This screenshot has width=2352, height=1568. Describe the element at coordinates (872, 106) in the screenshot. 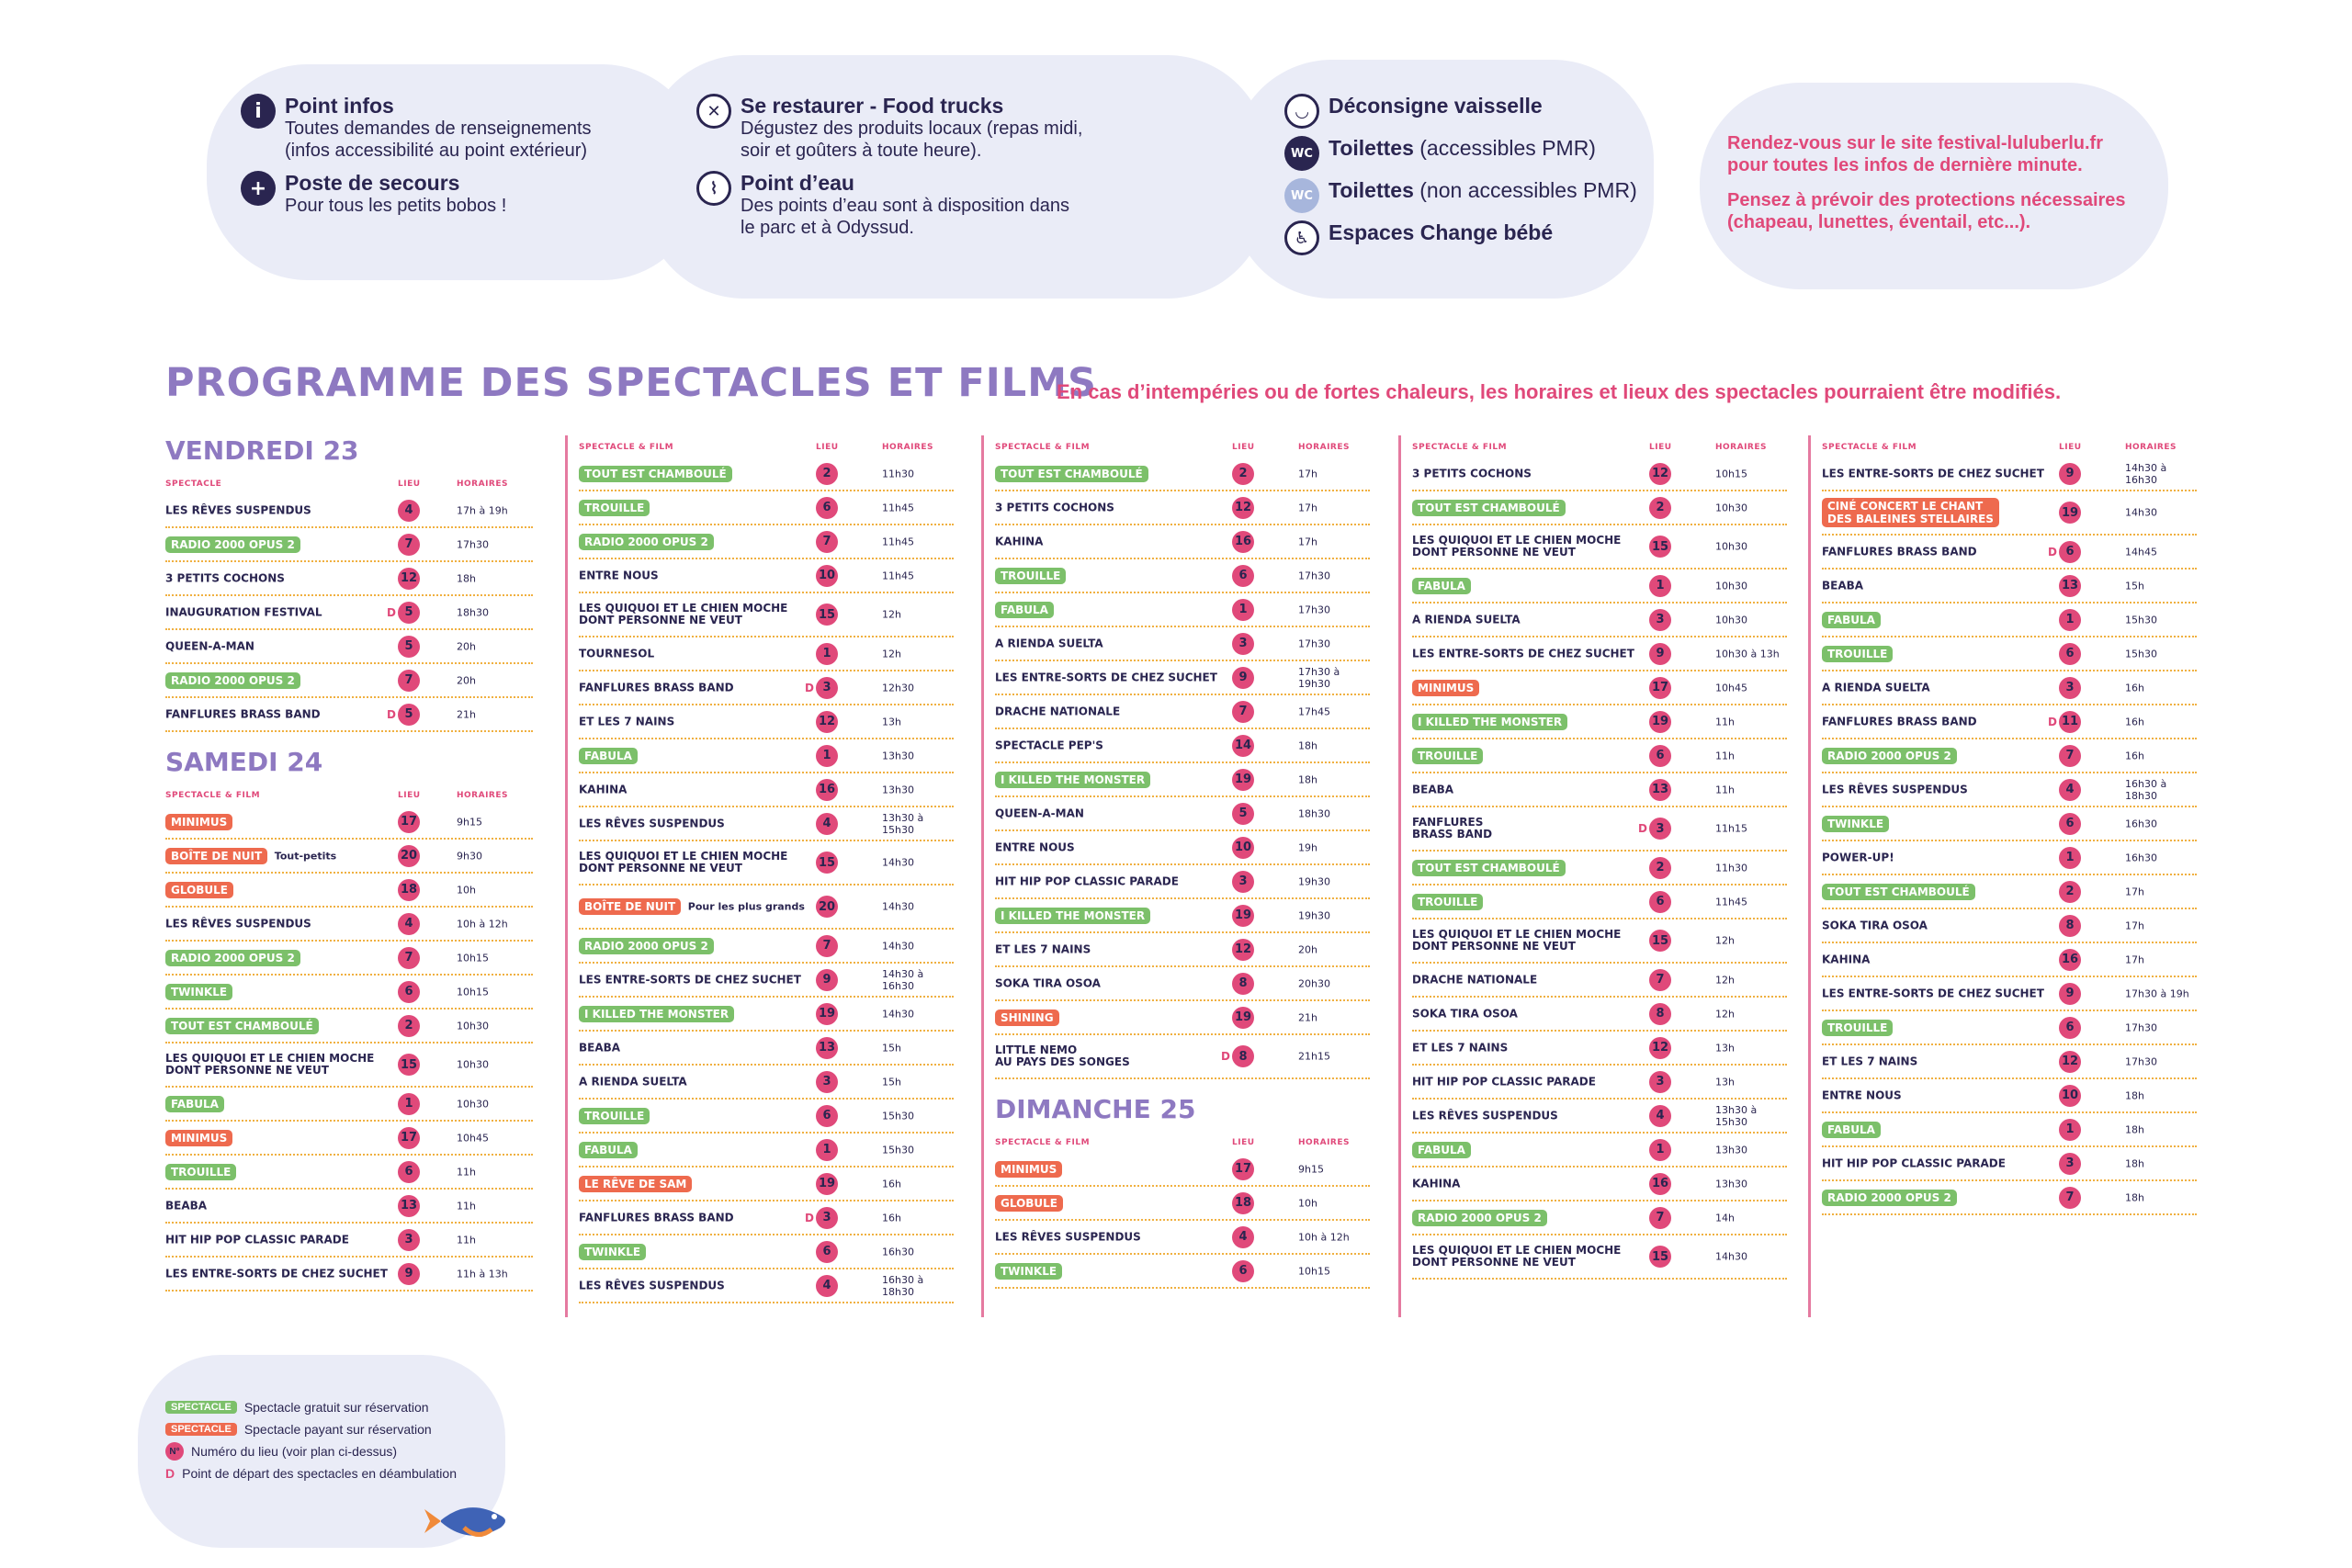

I see `info-title: Se restaurer - Food trucks` at that location.